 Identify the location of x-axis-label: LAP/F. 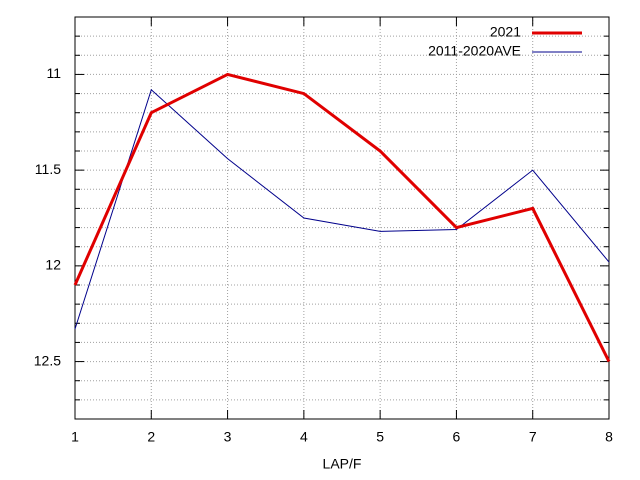
(342, 464).